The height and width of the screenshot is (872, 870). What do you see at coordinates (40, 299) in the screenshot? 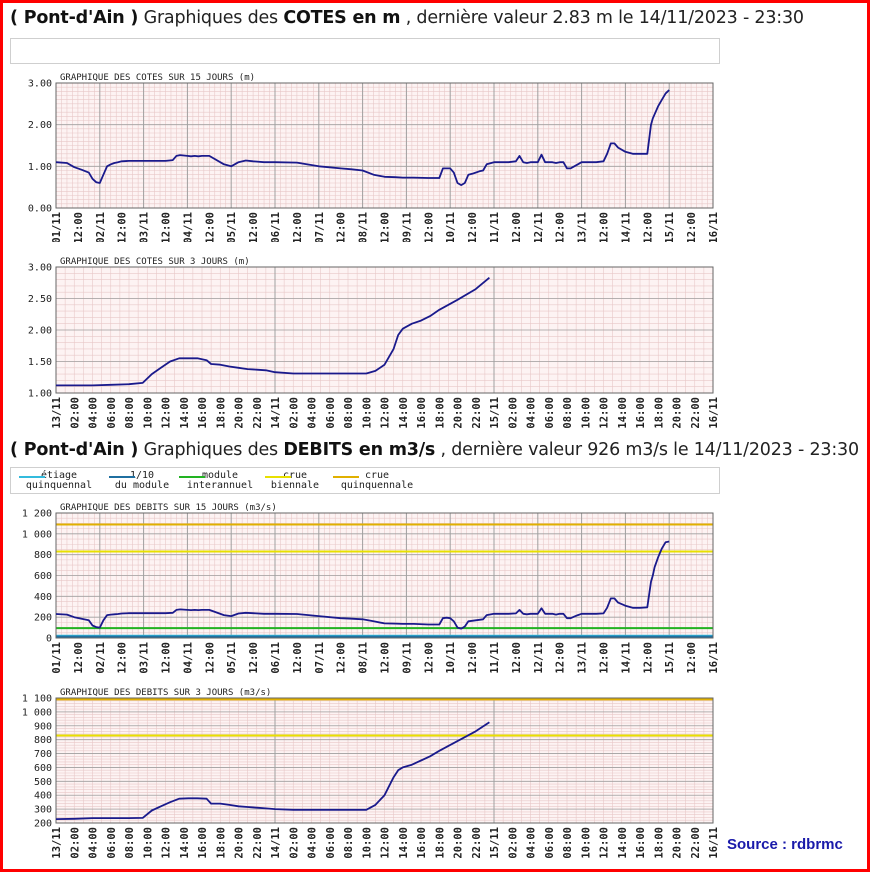
I see `y-tick-label: 2.50` at bounding box center [40, 299].